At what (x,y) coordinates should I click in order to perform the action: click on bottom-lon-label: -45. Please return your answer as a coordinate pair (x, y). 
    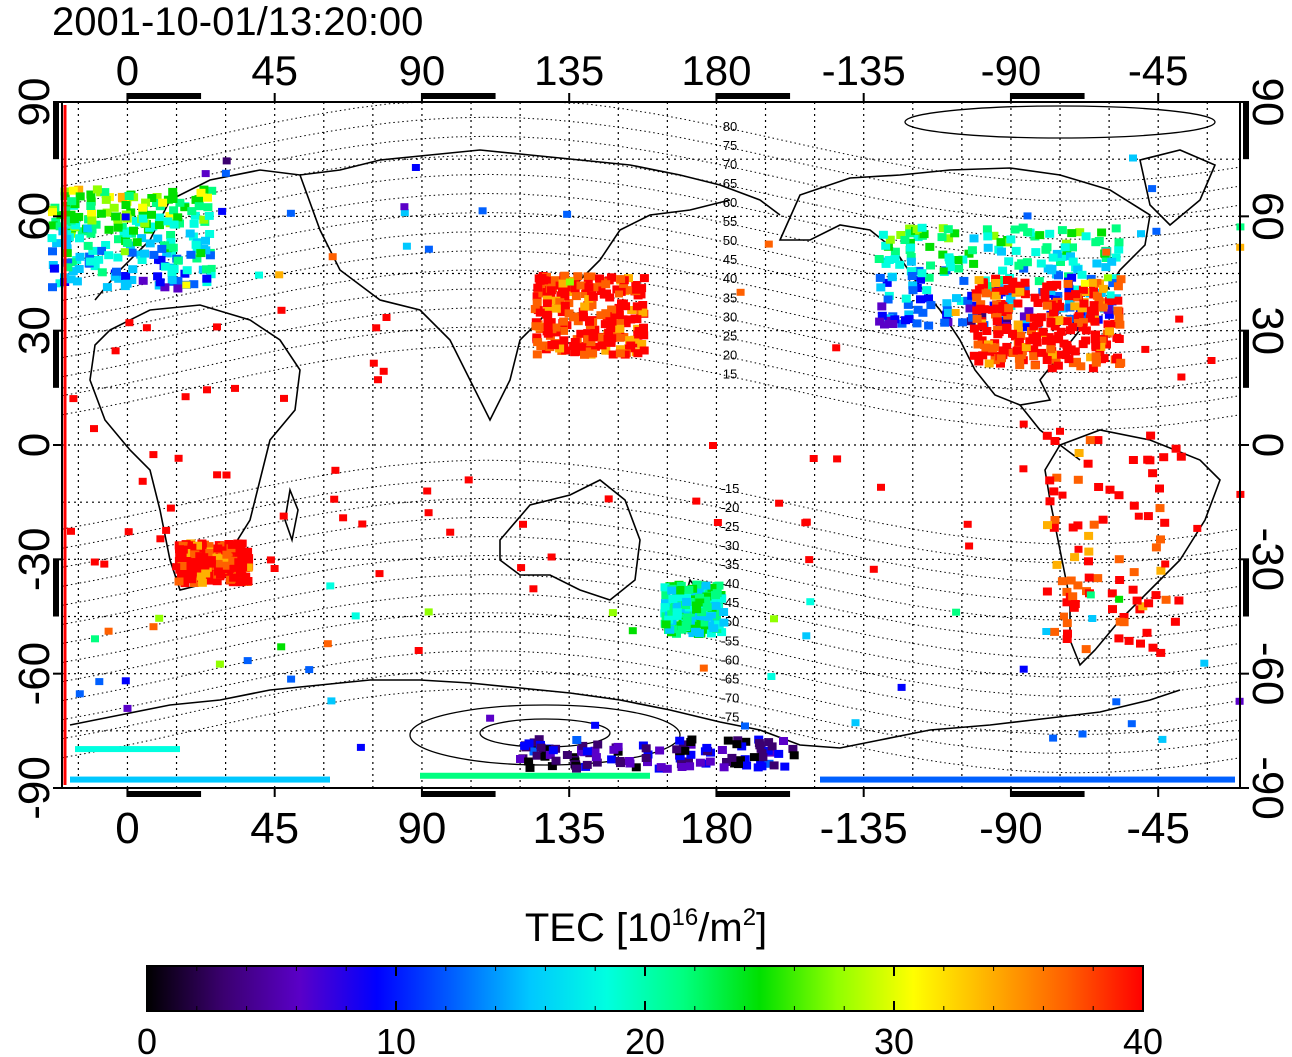
    Looking at the image, I should click on (1158, 828).